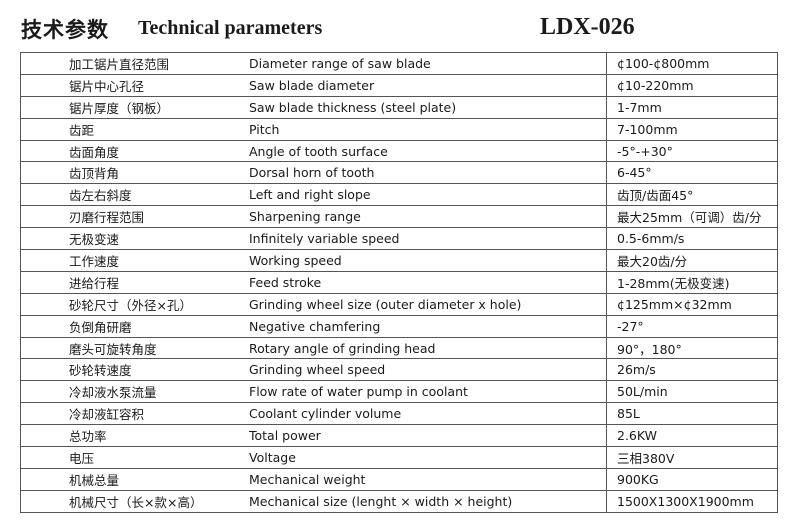 The height and width of the screenshot is (525, 800). What do you see at coordinates (134, 304) in the screenshot?
I see `param-name-cn: 砂轮尺寸（外径×孔）` at bounding box center [134, 304].